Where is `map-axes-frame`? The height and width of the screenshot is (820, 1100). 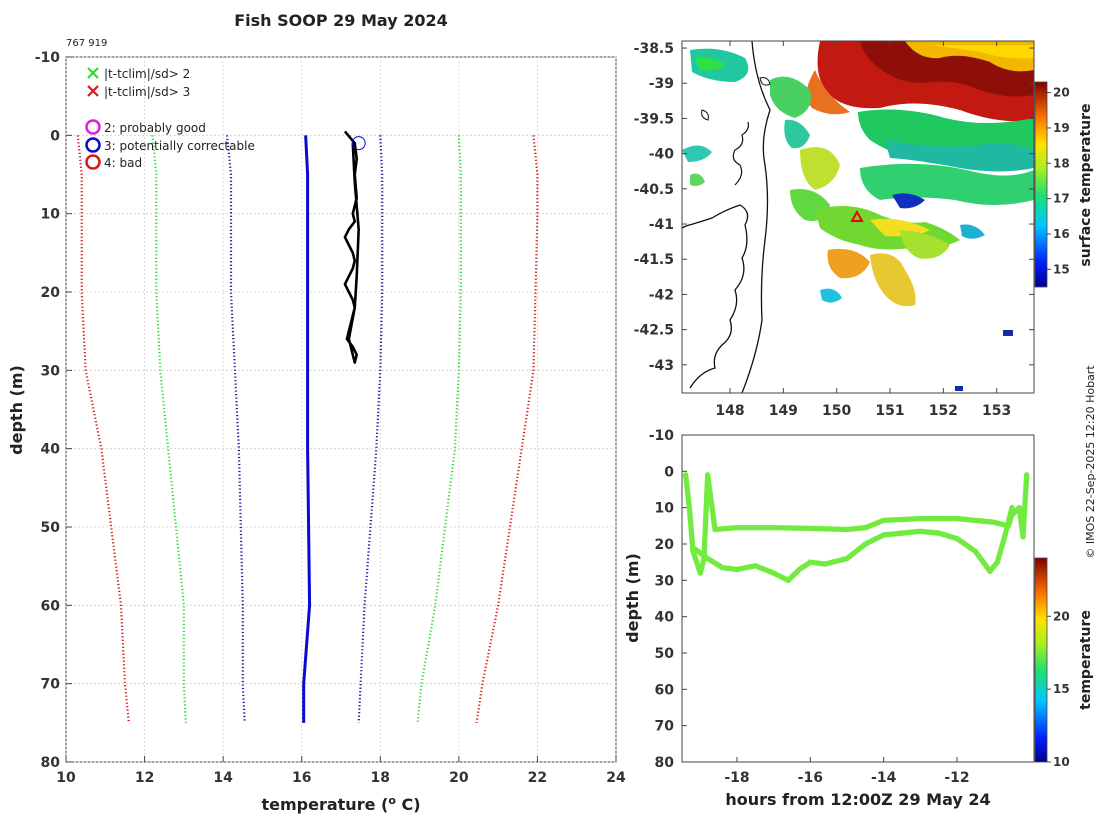
map-axes-frame is located at coordinates (858, 217).